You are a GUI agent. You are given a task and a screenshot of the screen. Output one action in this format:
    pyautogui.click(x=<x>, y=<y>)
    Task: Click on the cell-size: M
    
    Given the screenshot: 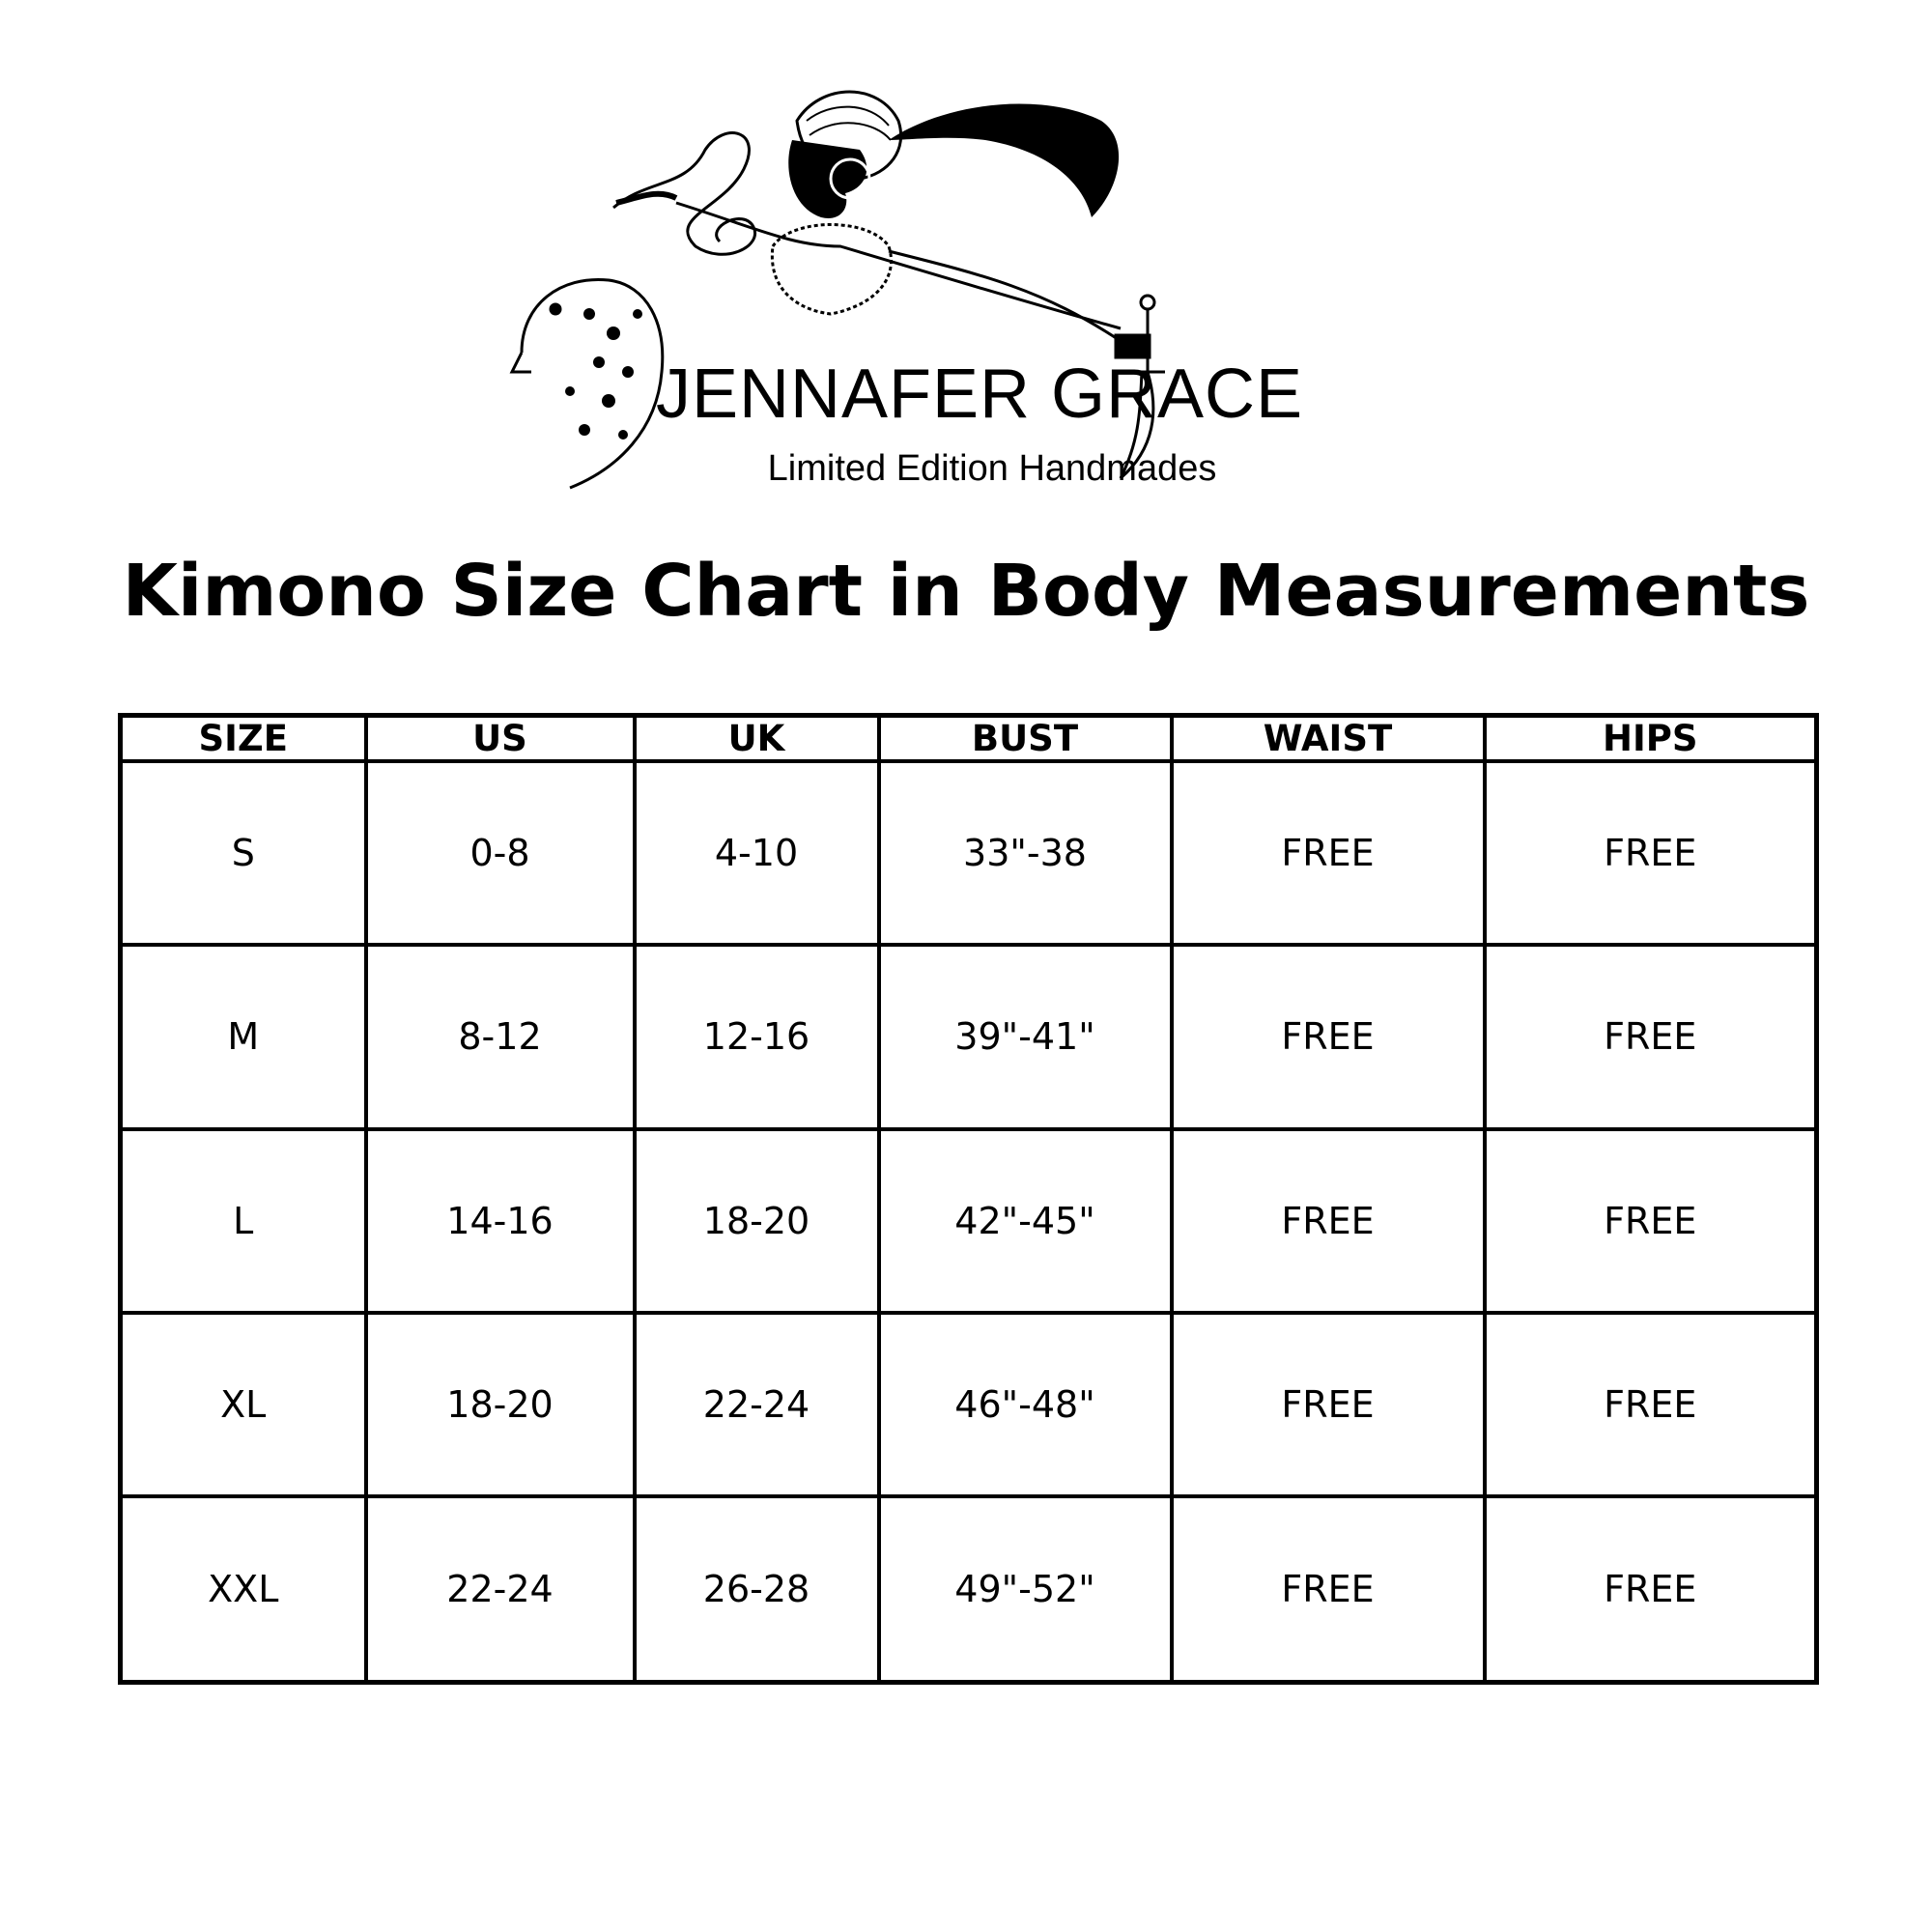 What is the action you would take?
    pyautogui.click(x=243, y=1037)
    